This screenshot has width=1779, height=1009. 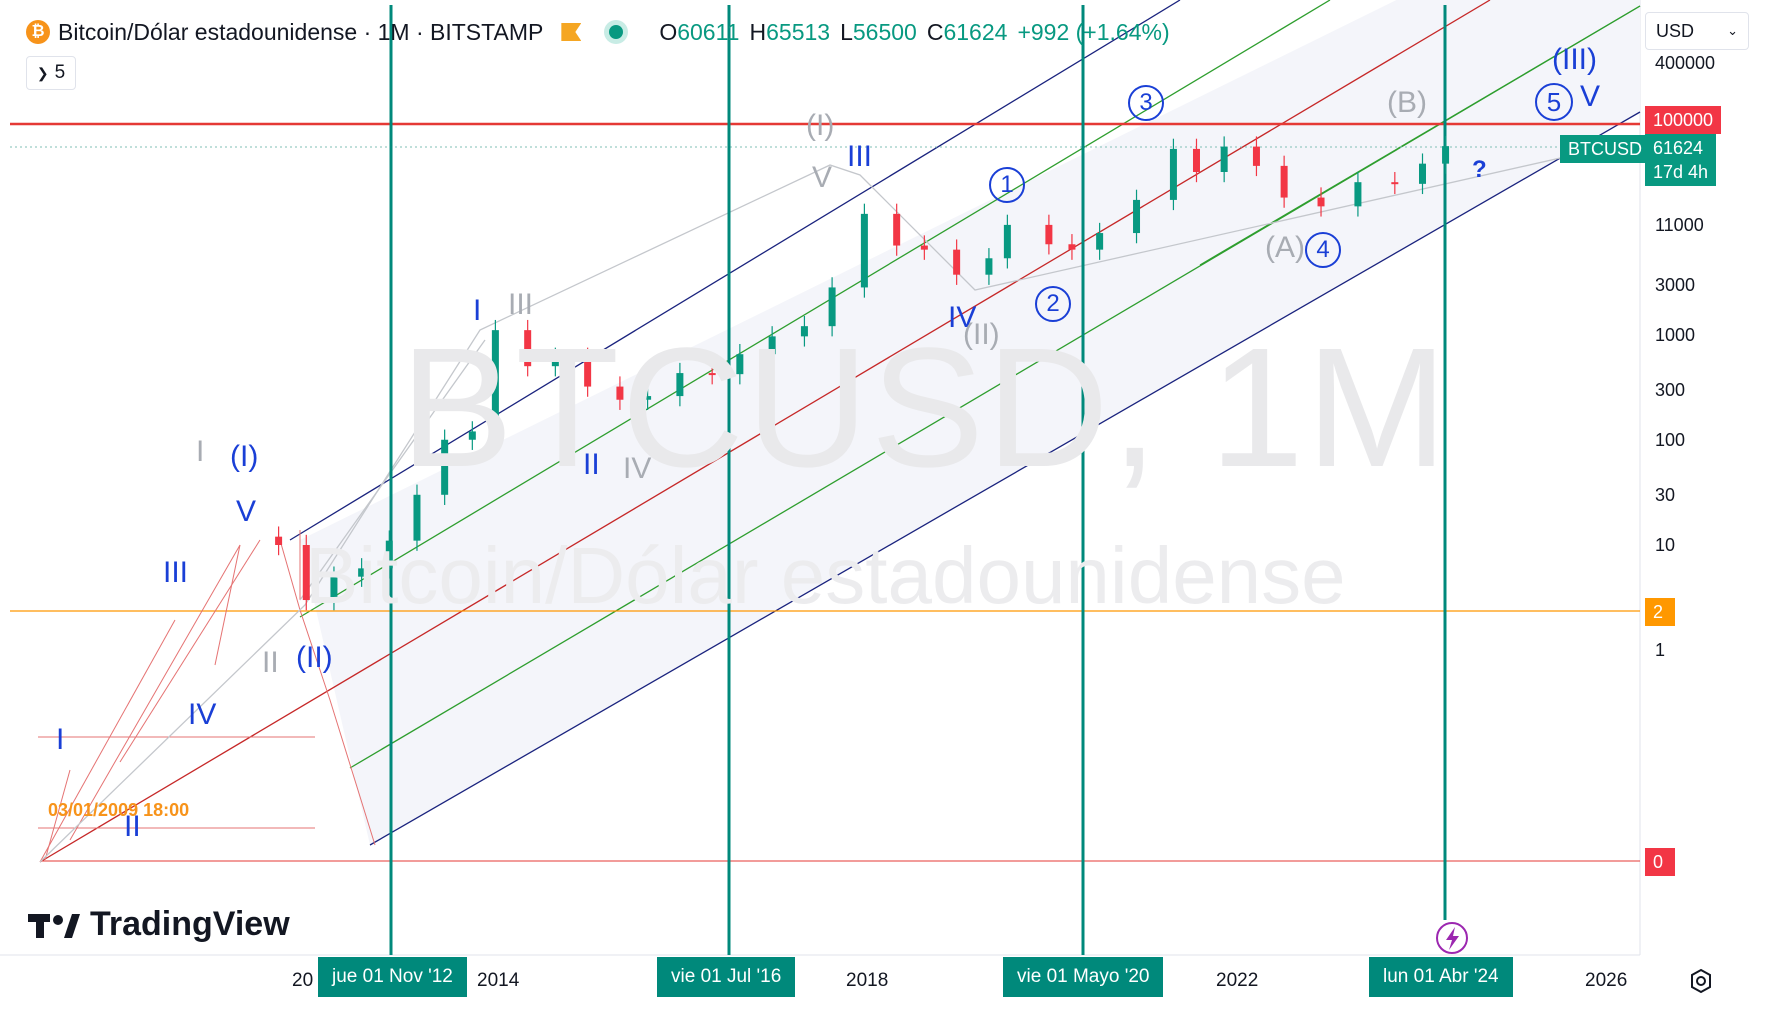 What do you see at coordinates (1420, 135) in the screenshot?
I see `channel-green-lower` at bounding box center [1420, 135].